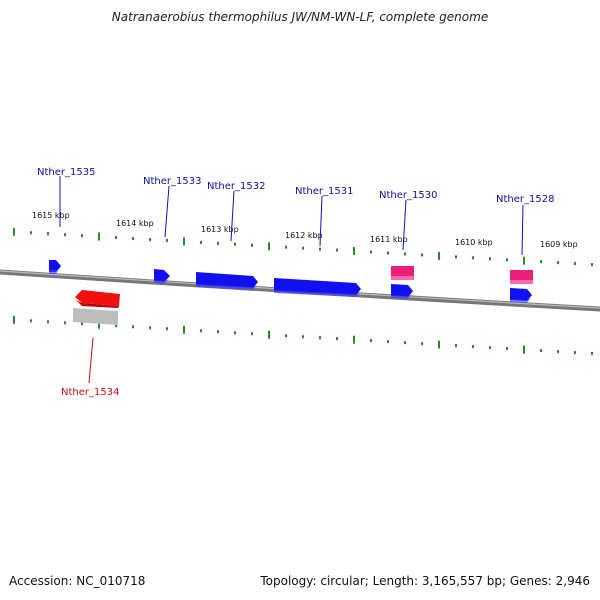  What do you see at coordinates (172, 181) in the screenshot?
I see `gene-label: Nther_1533` at bounding box center [172, 181].